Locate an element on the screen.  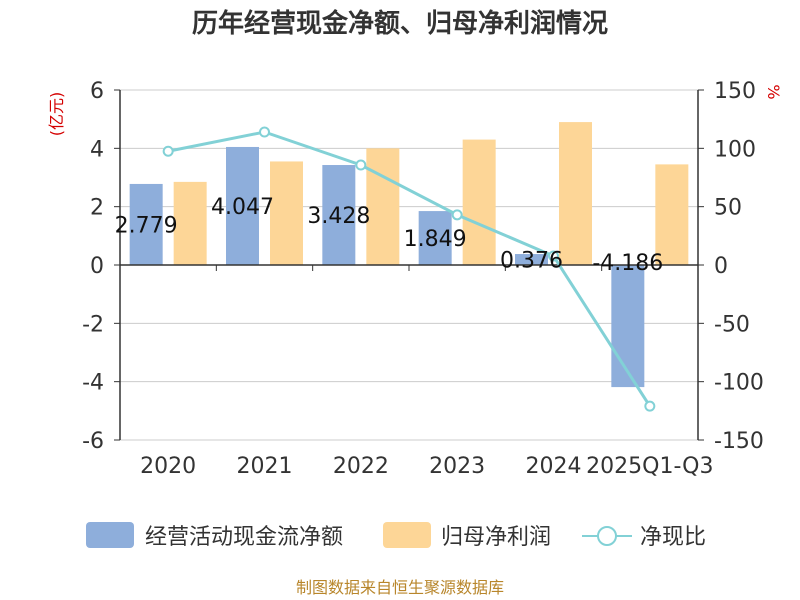
right-tick-label: -50 is located at coordinates (732, 324).